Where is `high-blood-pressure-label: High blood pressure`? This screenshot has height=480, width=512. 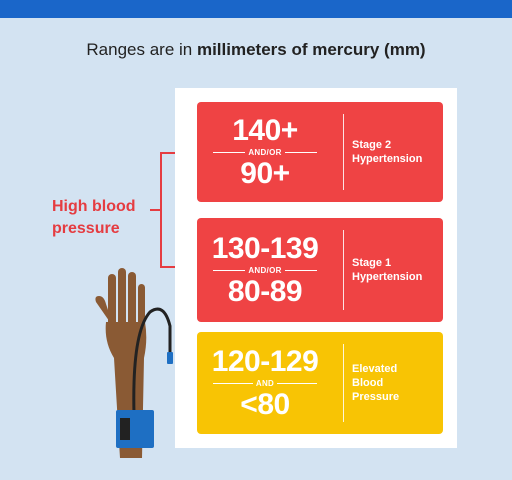 high-blood-pressure-label: High blood pressure is located at coordinates (107, 218).